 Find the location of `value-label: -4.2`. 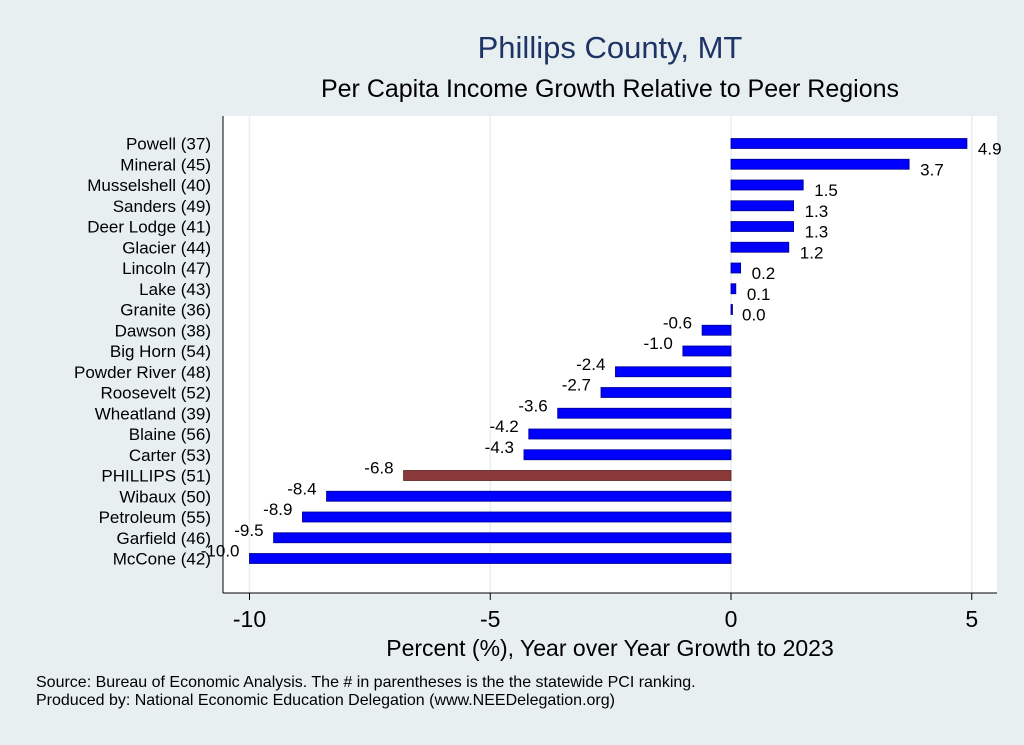

value-label: -4.2 is located at coordinates (503, 426).